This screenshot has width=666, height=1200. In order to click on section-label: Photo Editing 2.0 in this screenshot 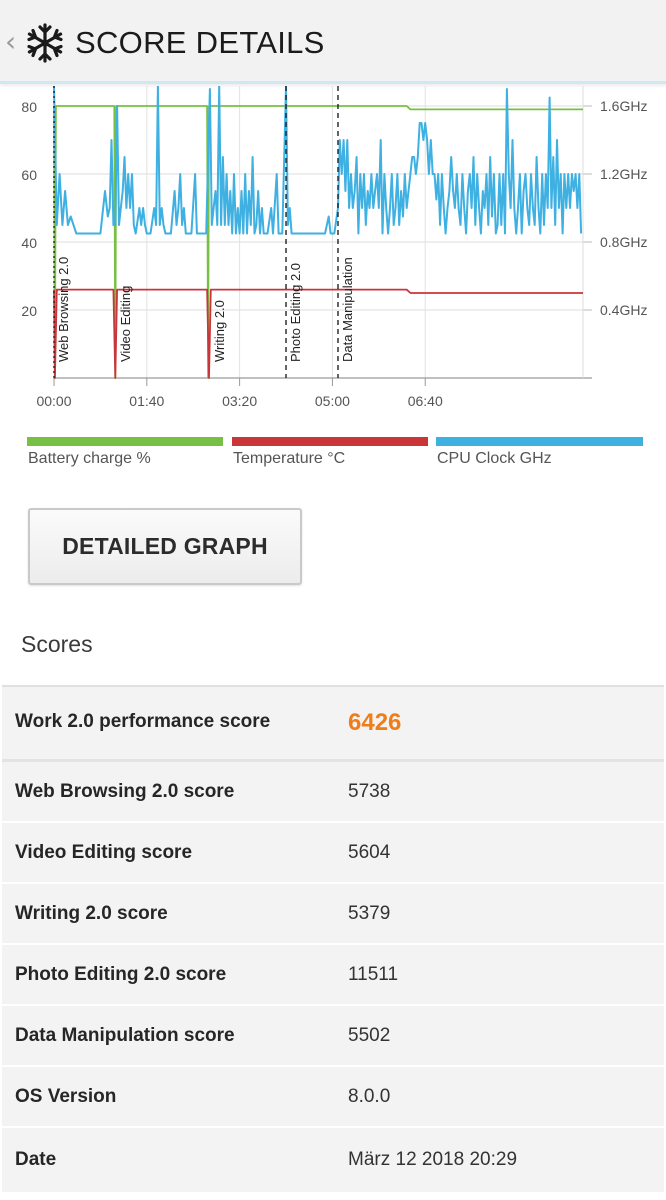, I will do `click(295, 312)`.